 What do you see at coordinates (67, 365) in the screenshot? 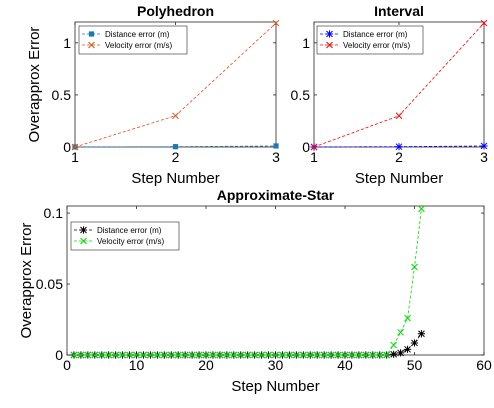
I see `x-tick-label: 0` at bounding box center [67, 365].